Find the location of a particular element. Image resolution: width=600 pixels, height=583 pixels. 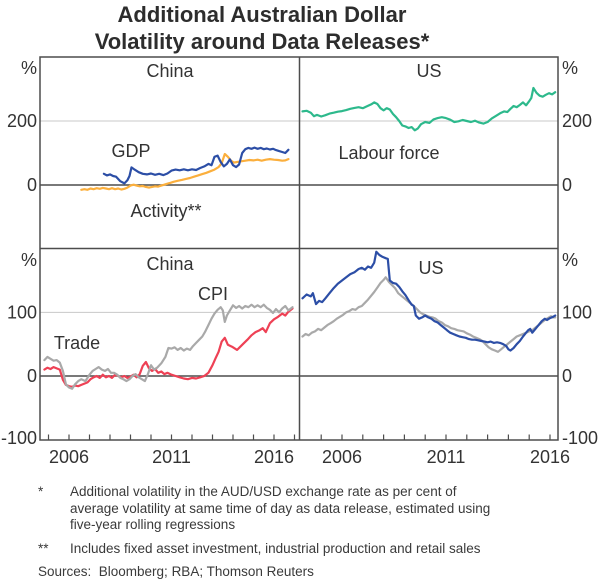

y-axis-unit-bottom-right: % is located at coordinates (570, 260).